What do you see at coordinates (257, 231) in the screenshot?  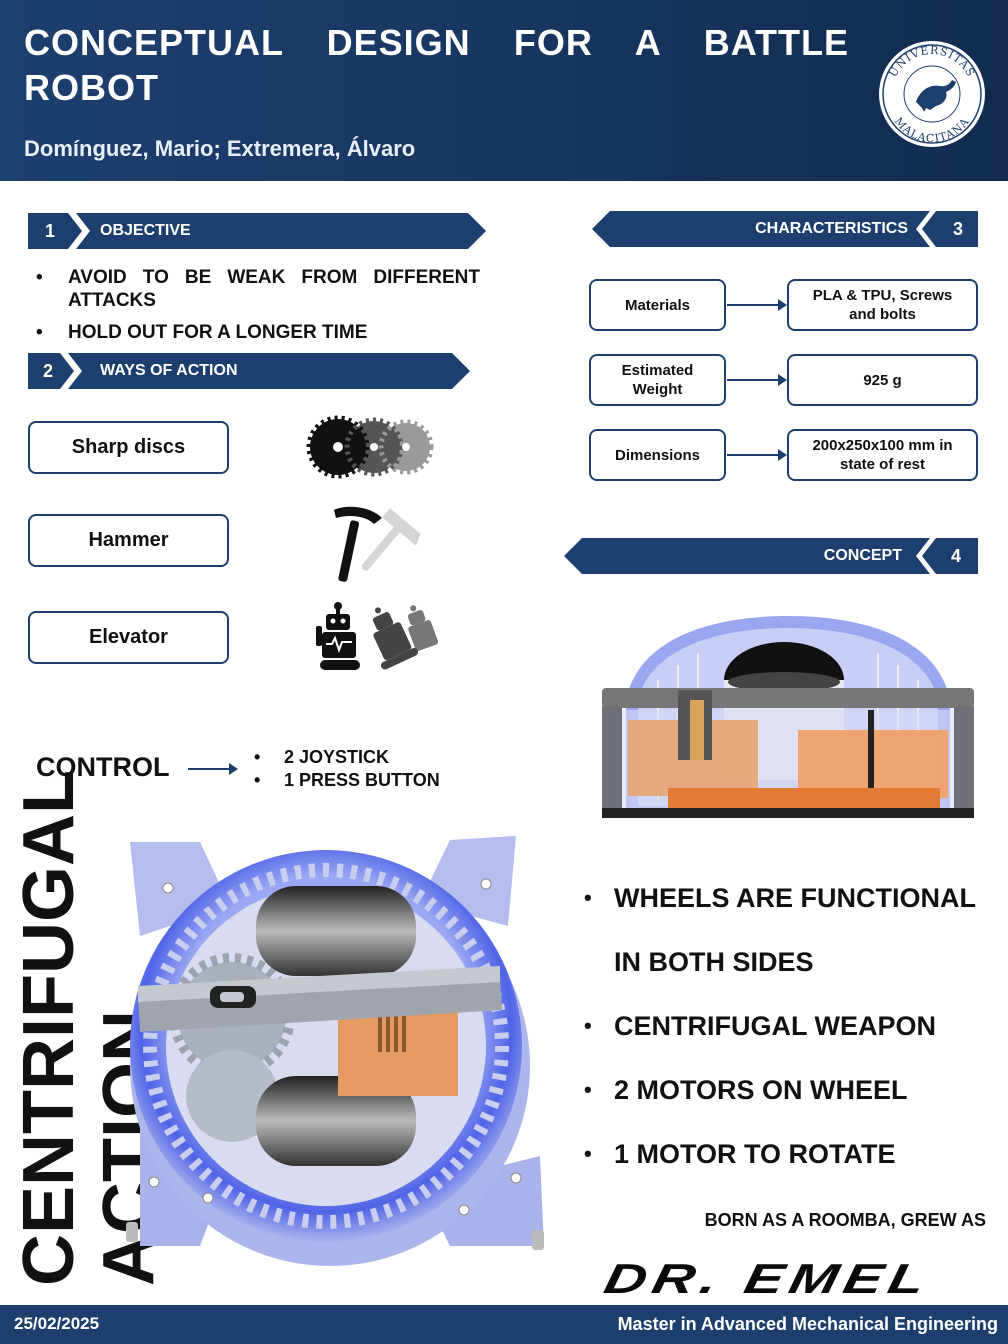 I see `objective-header` at bounding box center [257, 231].